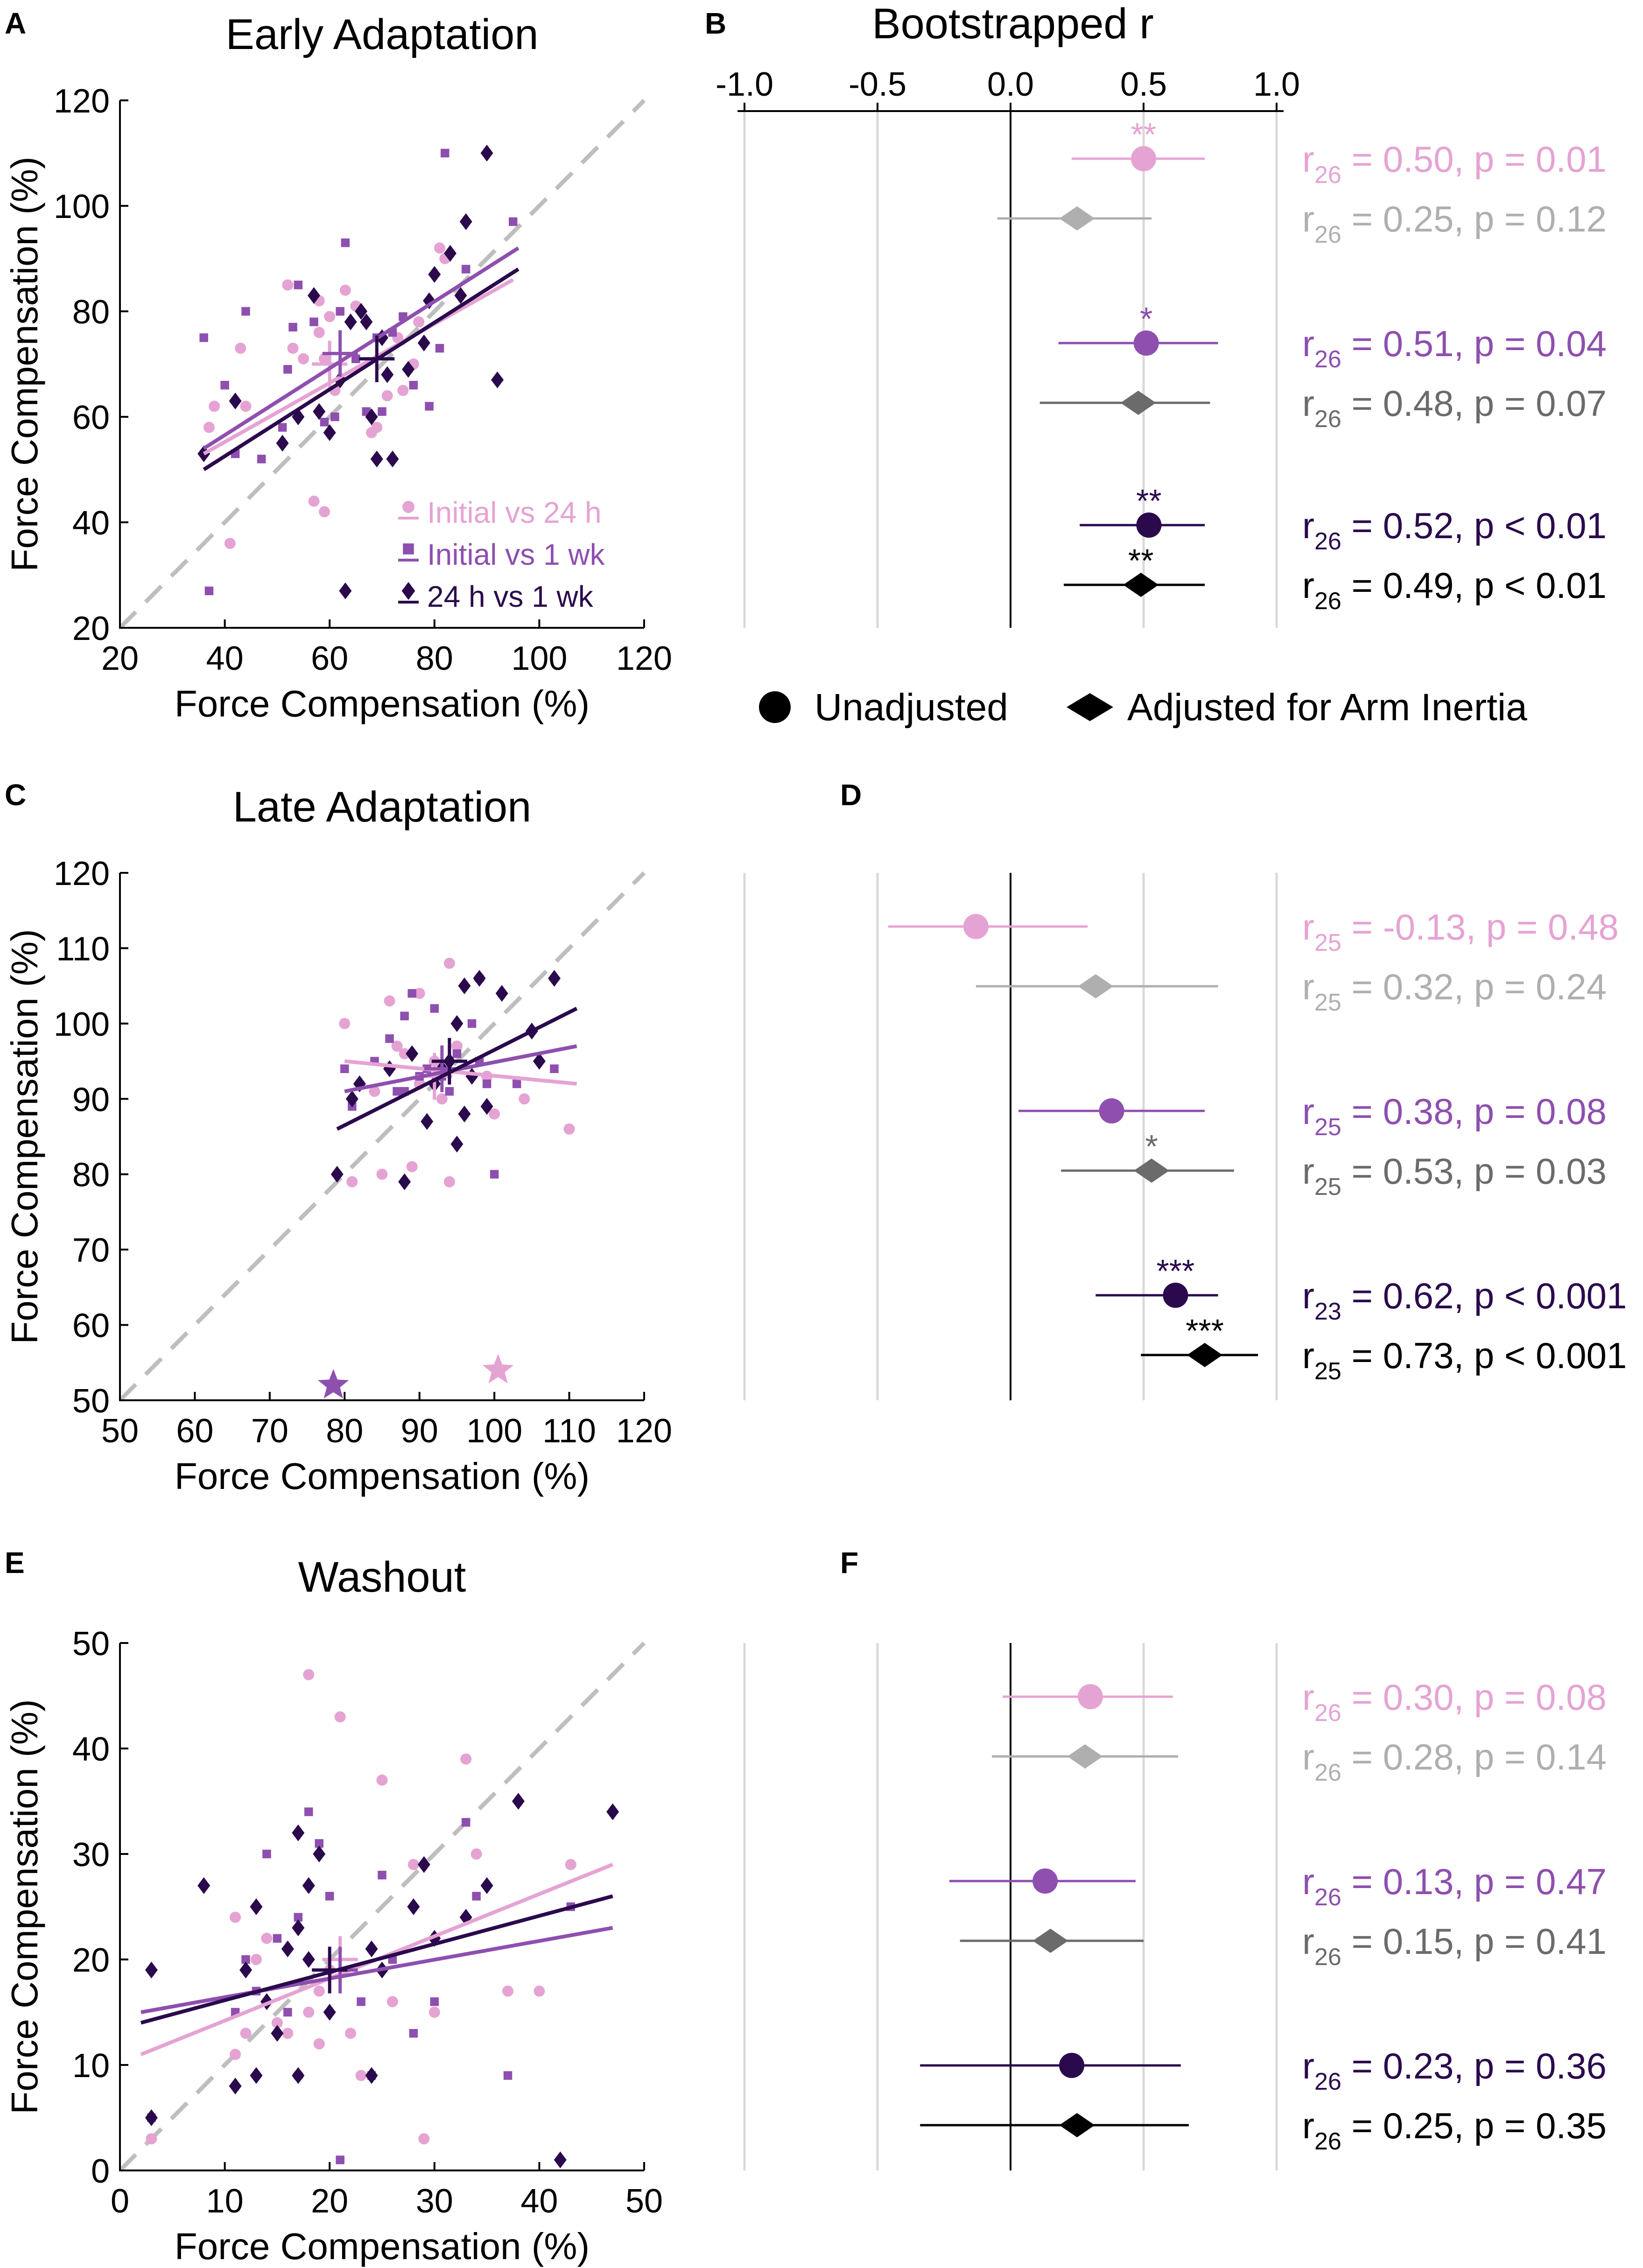  What do you see at coordinates (91, 1099) in the screenshot?
I see `y-tick-label: 90` at bounding box center [91, 1099].